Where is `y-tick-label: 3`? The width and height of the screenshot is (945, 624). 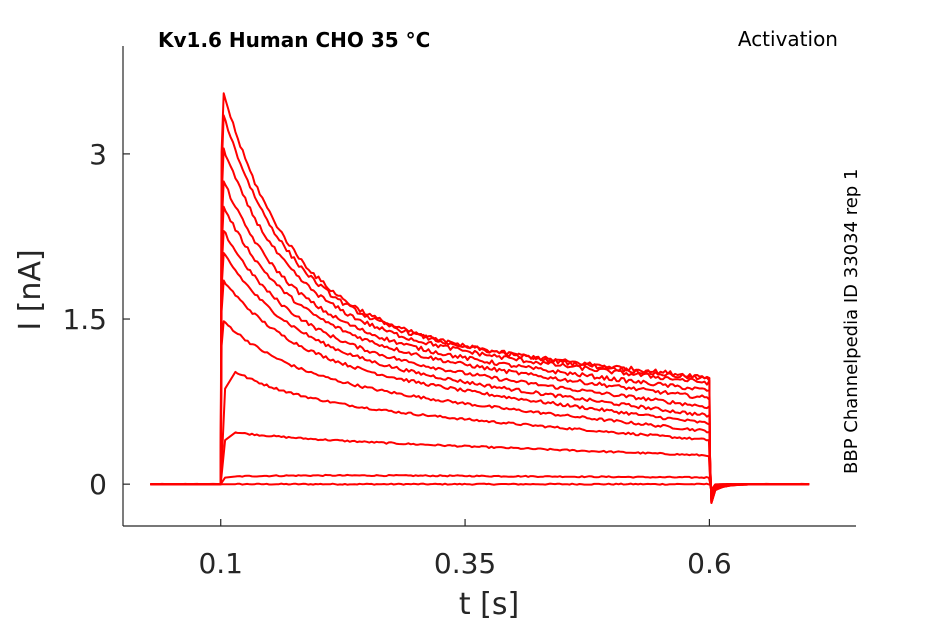
y-tick-label: 3 is located at coordinates (98, 154).